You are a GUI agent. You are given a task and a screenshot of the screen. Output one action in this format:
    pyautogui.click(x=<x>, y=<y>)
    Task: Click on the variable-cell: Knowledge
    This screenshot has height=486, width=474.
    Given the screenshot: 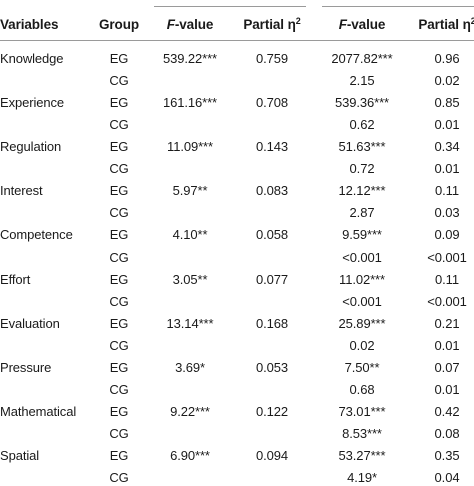 What is the action you would take?
    pyautogui.click(x=32, y=58)
    